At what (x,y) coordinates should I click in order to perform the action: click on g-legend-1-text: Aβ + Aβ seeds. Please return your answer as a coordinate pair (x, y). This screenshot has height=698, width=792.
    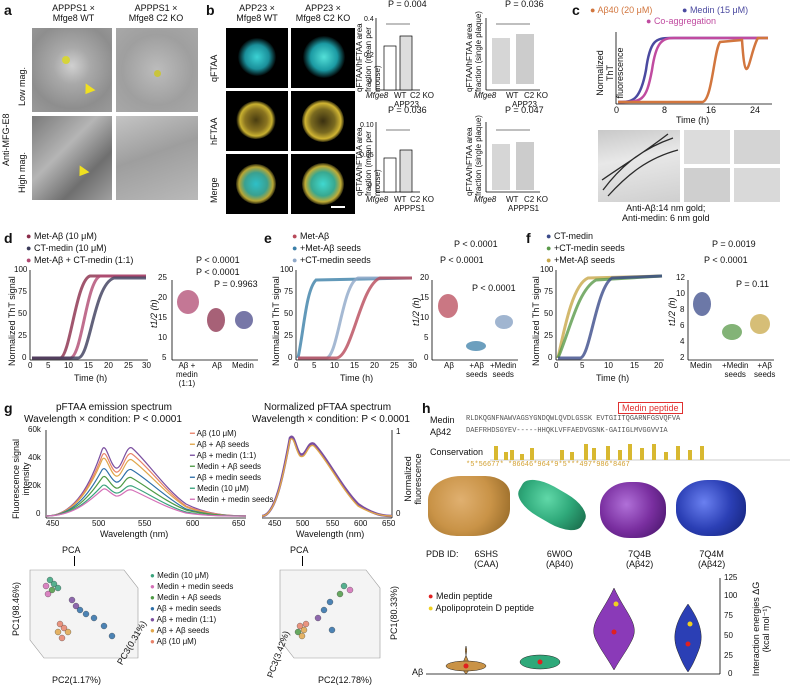
    Looking at the image, I should click on (223, 444).